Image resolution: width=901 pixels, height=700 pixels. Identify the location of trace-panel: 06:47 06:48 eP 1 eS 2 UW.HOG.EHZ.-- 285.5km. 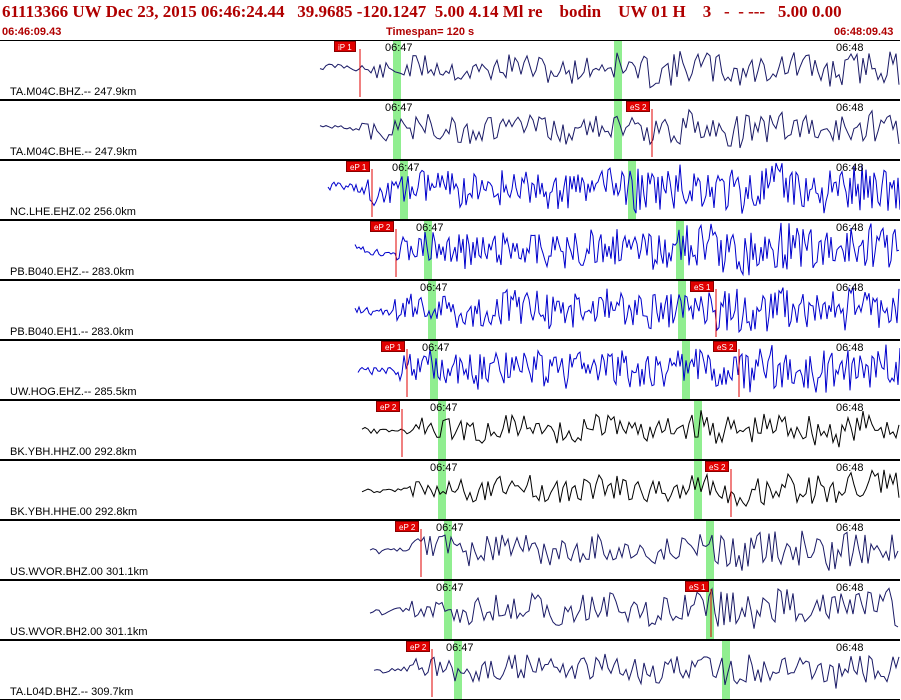
(450, 370).